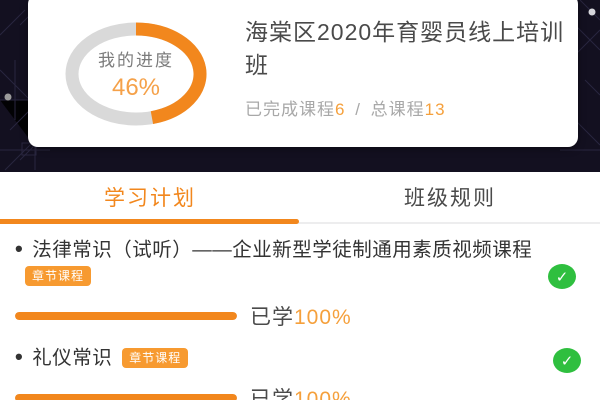 The width and height of the screenshot is (600, 400). What do you see at coordinates (290, 109) in the screenshot?
I see `completed-label: 已完成课程` at bounding box center [290, 109].